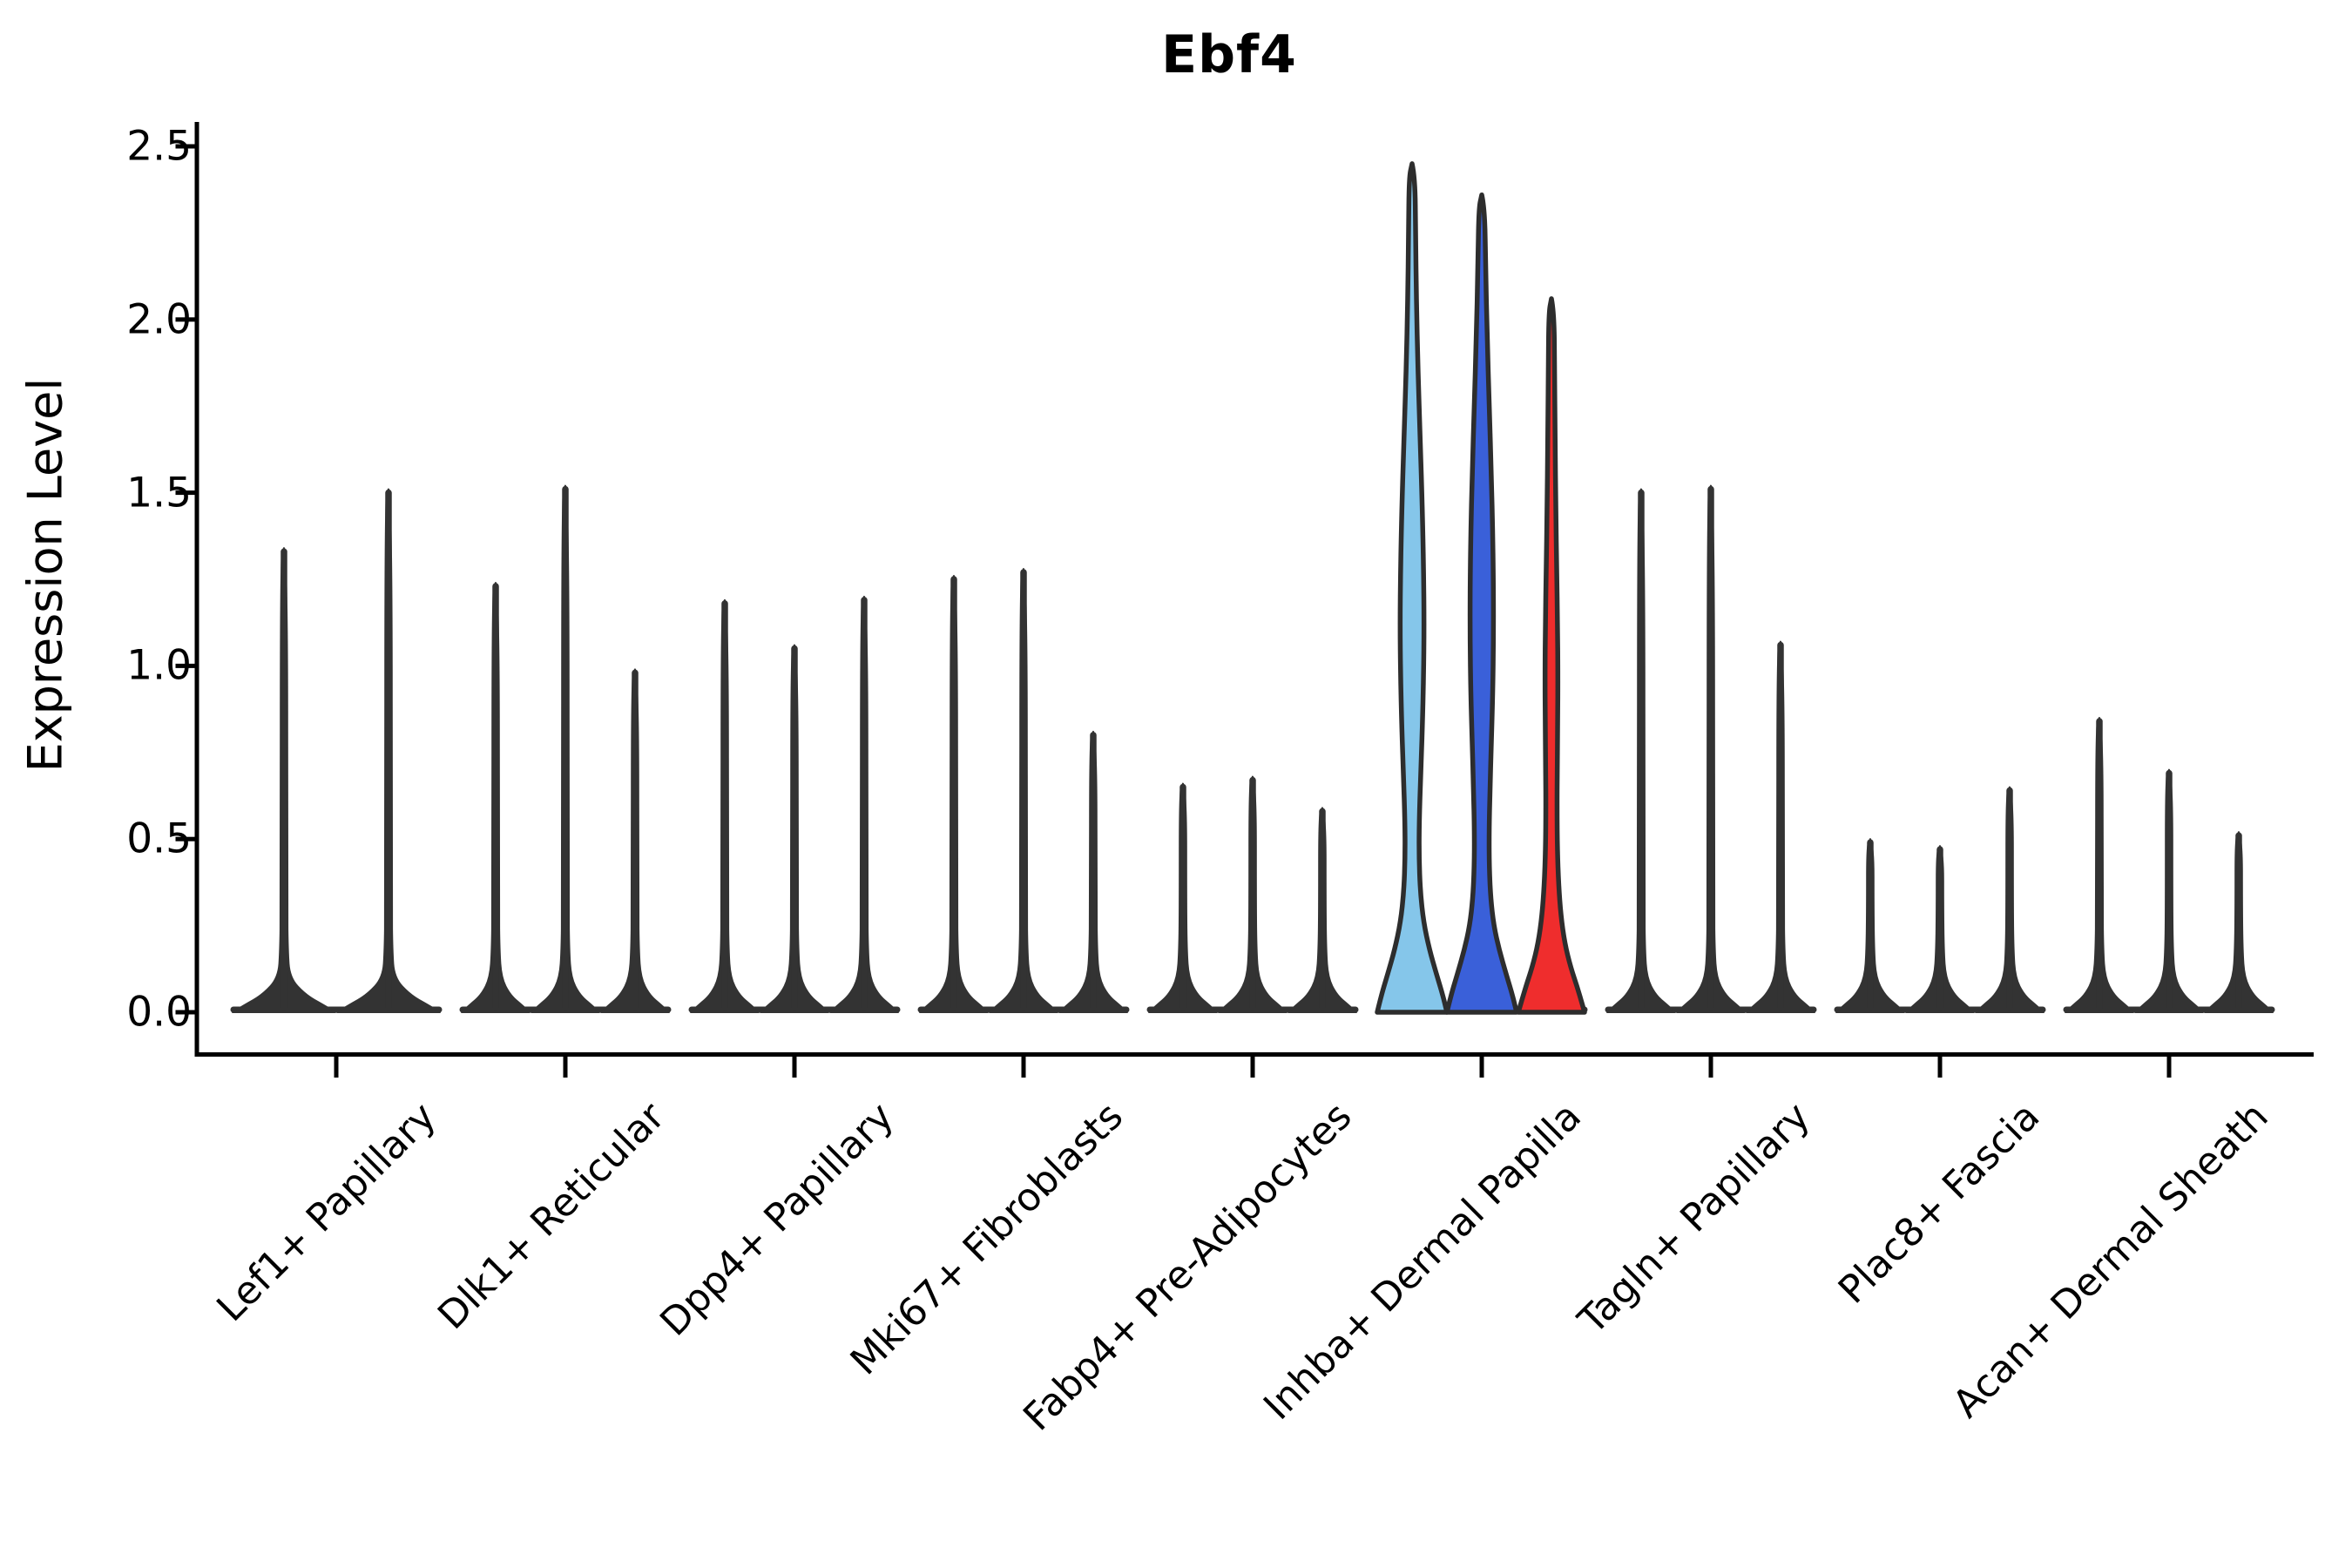 This screenshot has width=2352, height=1568. Describe the element at coordinates (159, 319) in the screenshot. I see `y-tick-label: 2.0` at that location.